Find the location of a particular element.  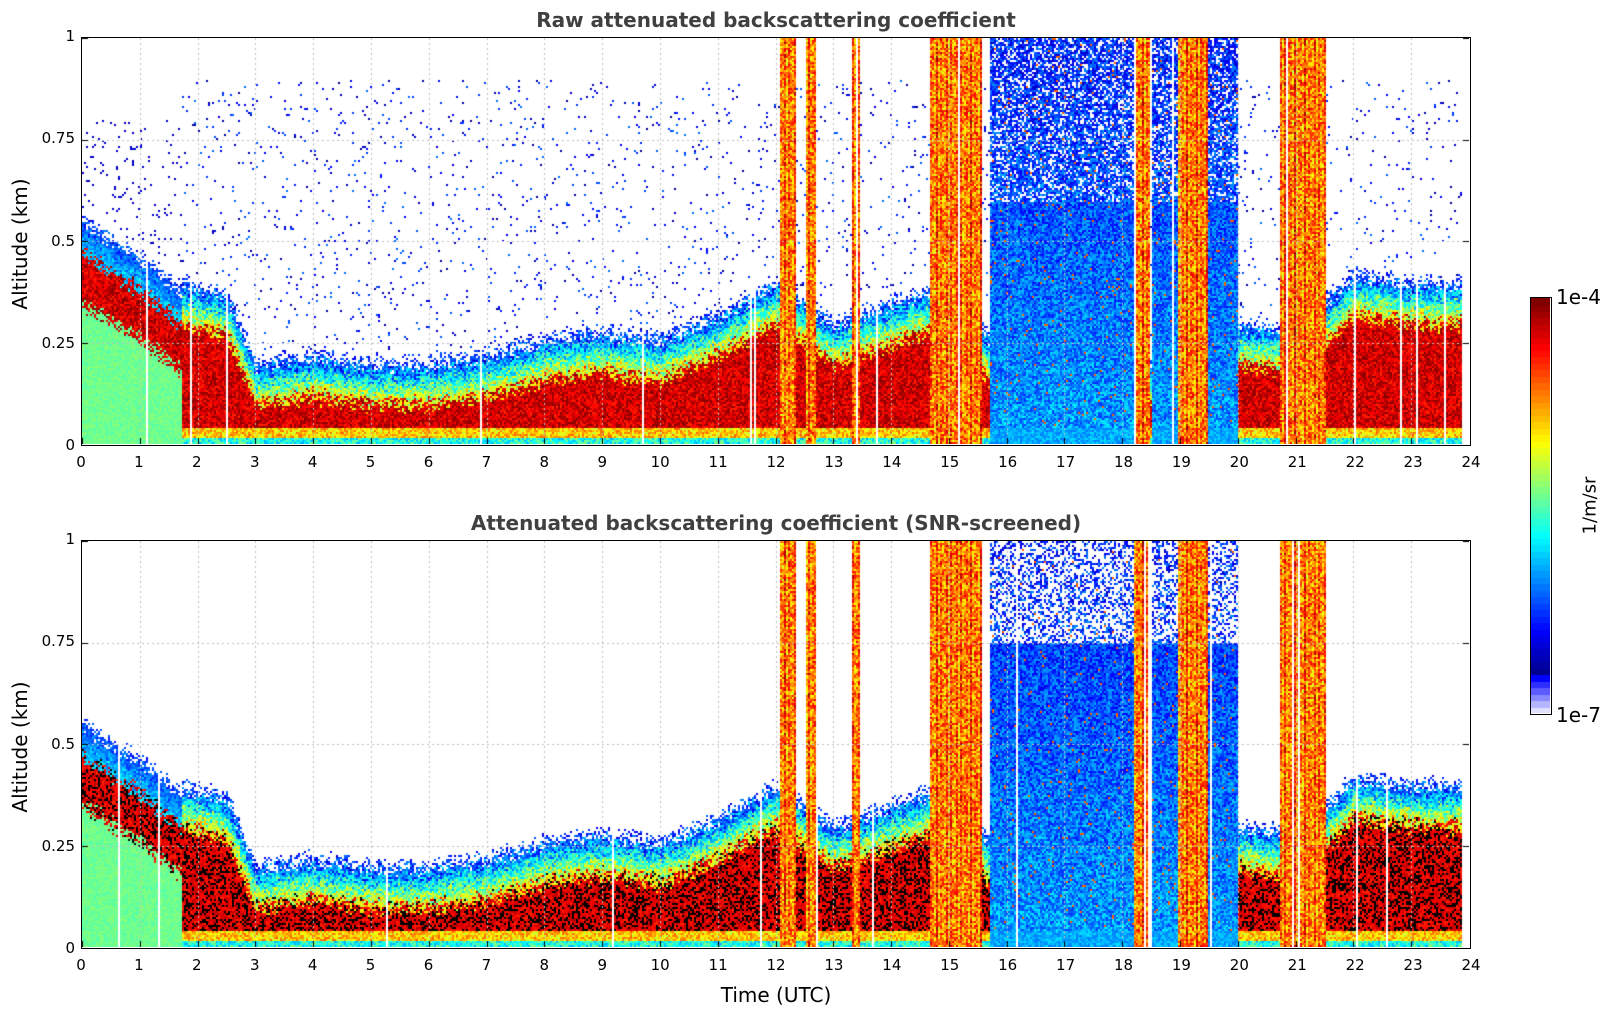

x-axis-label: Time (UTC) is located at coordinates (776, 995).